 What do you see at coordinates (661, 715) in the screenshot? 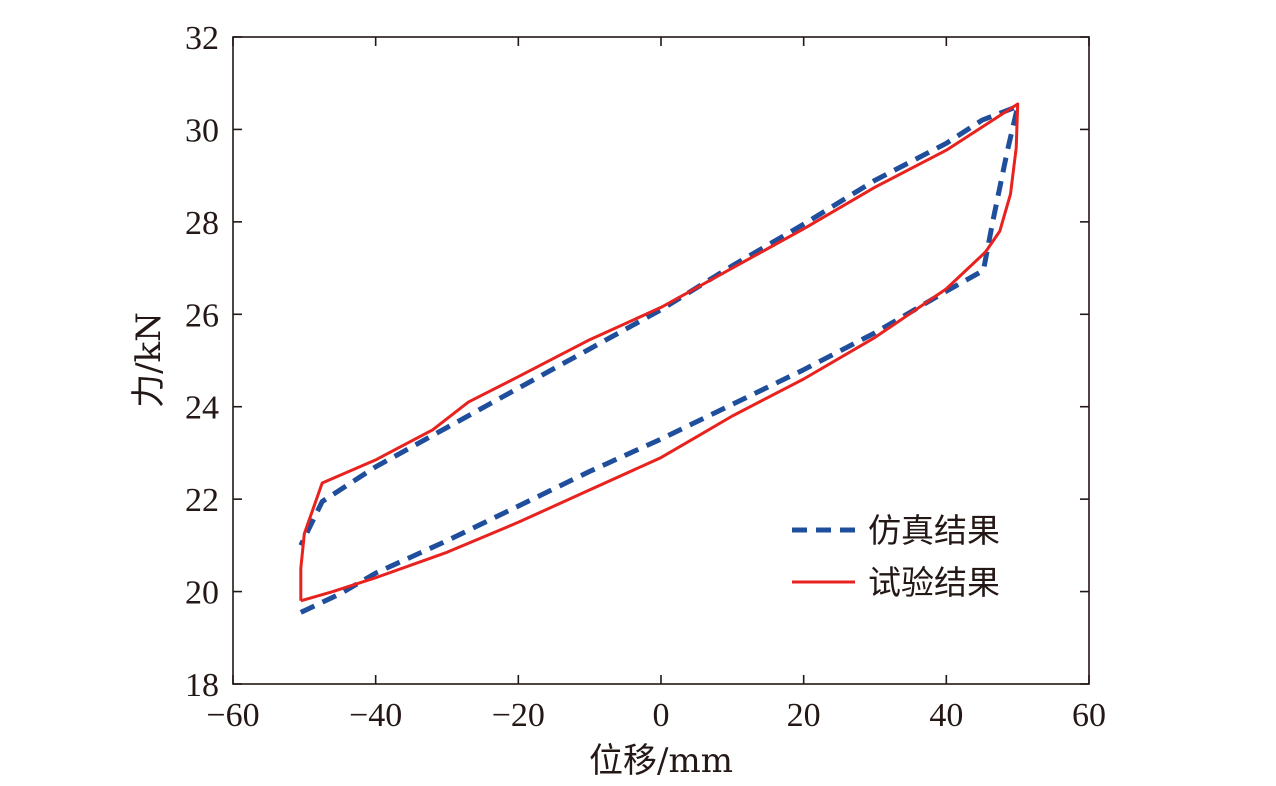
I see `x-tick-label: 0` at bounding box center [661, 715].